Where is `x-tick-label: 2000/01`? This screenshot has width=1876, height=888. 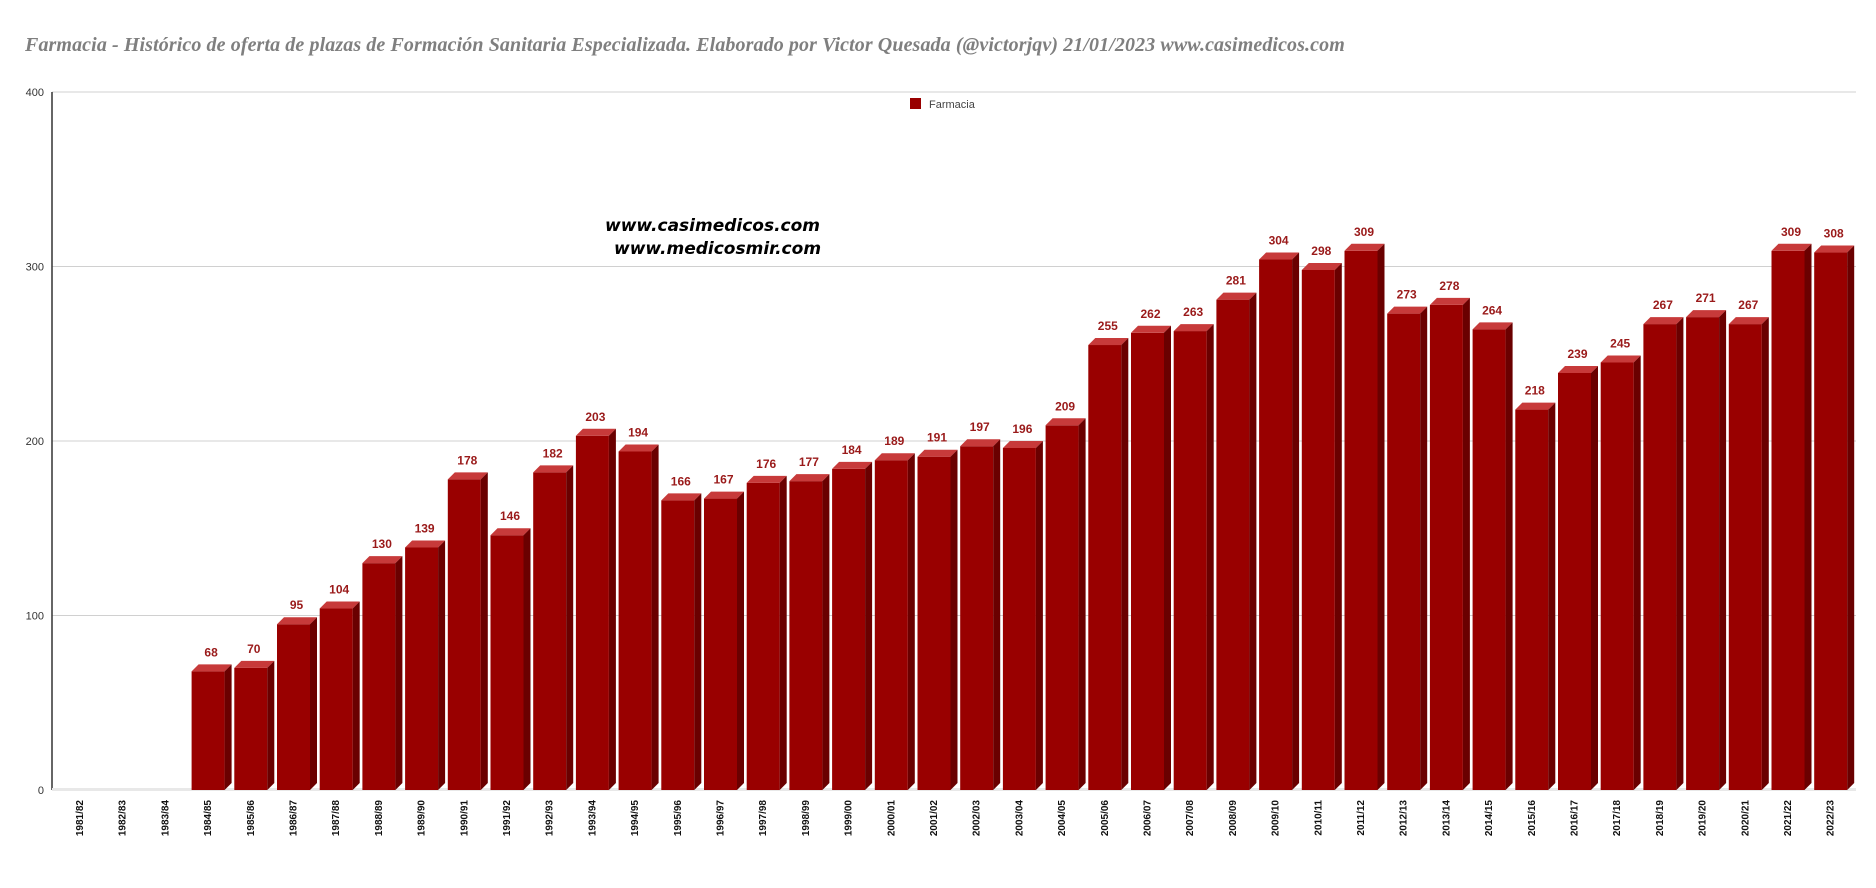 x-tick-label: 2000/01 is located at coordinates (891, 818).